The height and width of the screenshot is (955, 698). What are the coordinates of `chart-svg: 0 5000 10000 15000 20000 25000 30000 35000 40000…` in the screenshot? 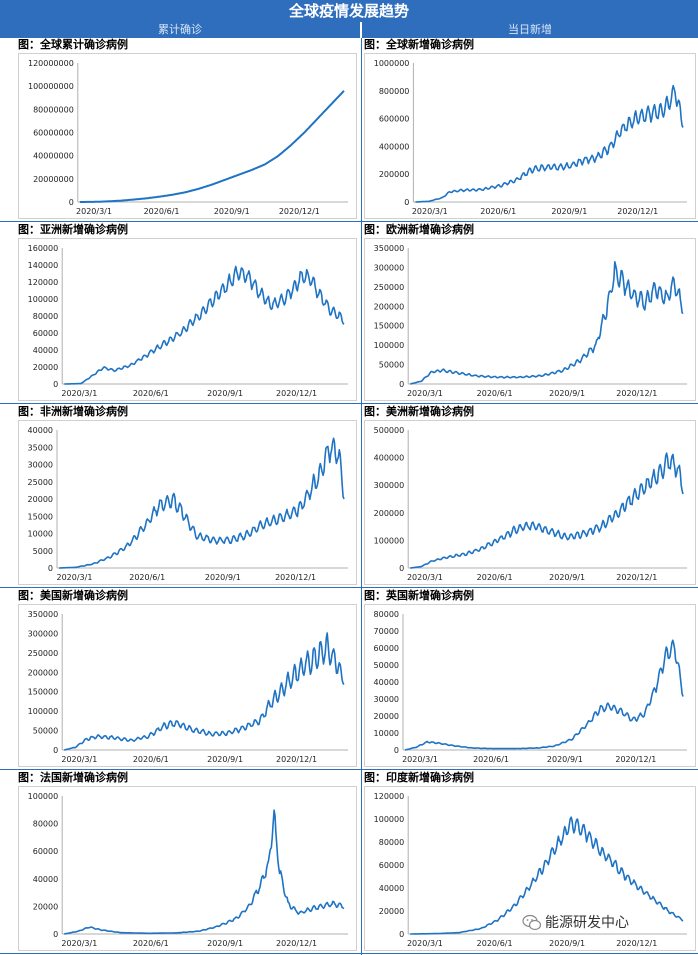 It's located at (188, 504).